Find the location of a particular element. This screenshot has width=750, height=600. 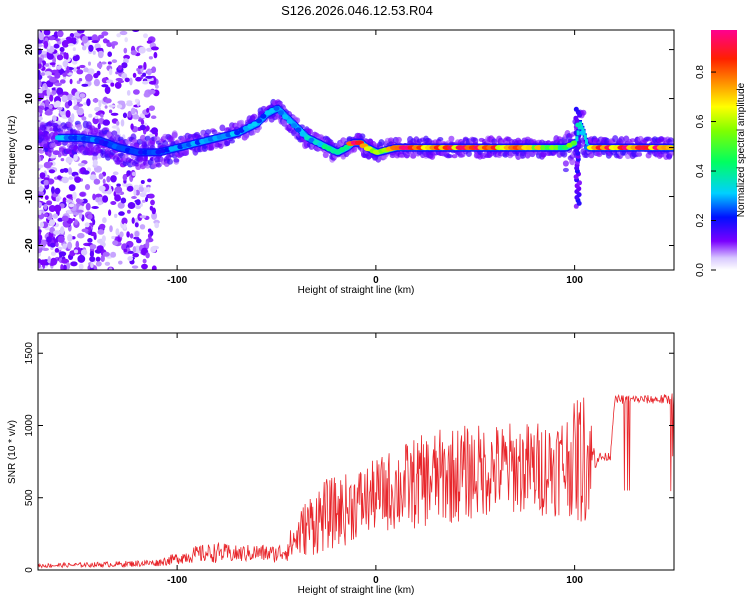

snr-y-axis-title: SNR (10 * v/v) is located at coordinates (12, 452).